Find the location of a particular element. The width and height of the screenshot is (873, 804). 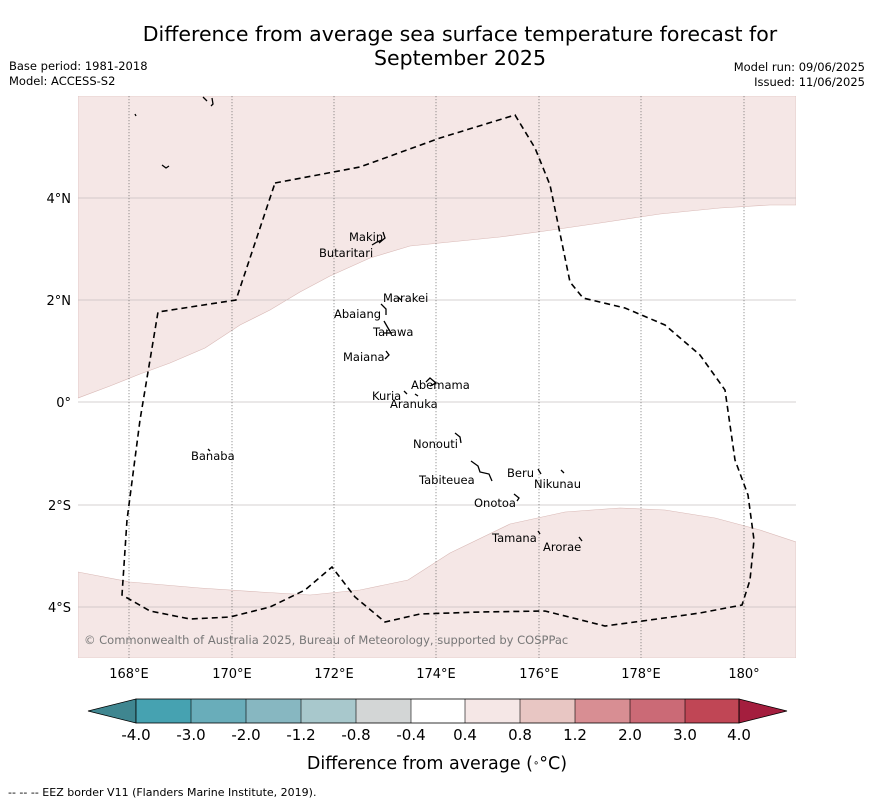

label-nonouti: Nonouti is located at coordinates (435, 444).